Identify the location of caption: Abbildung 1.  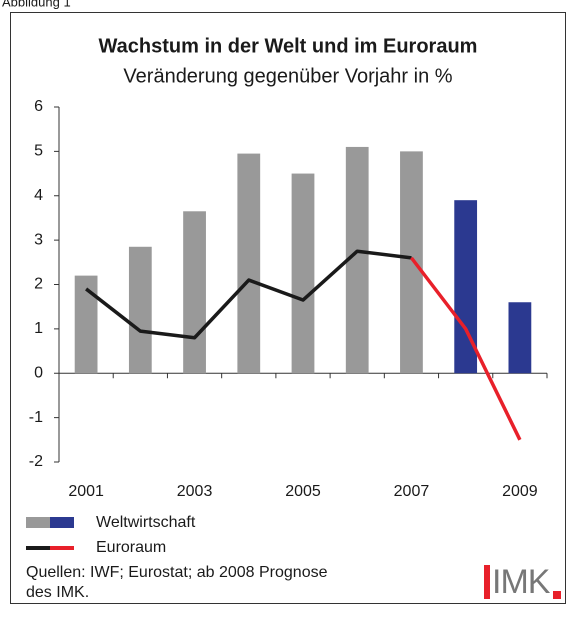
(36, 4).